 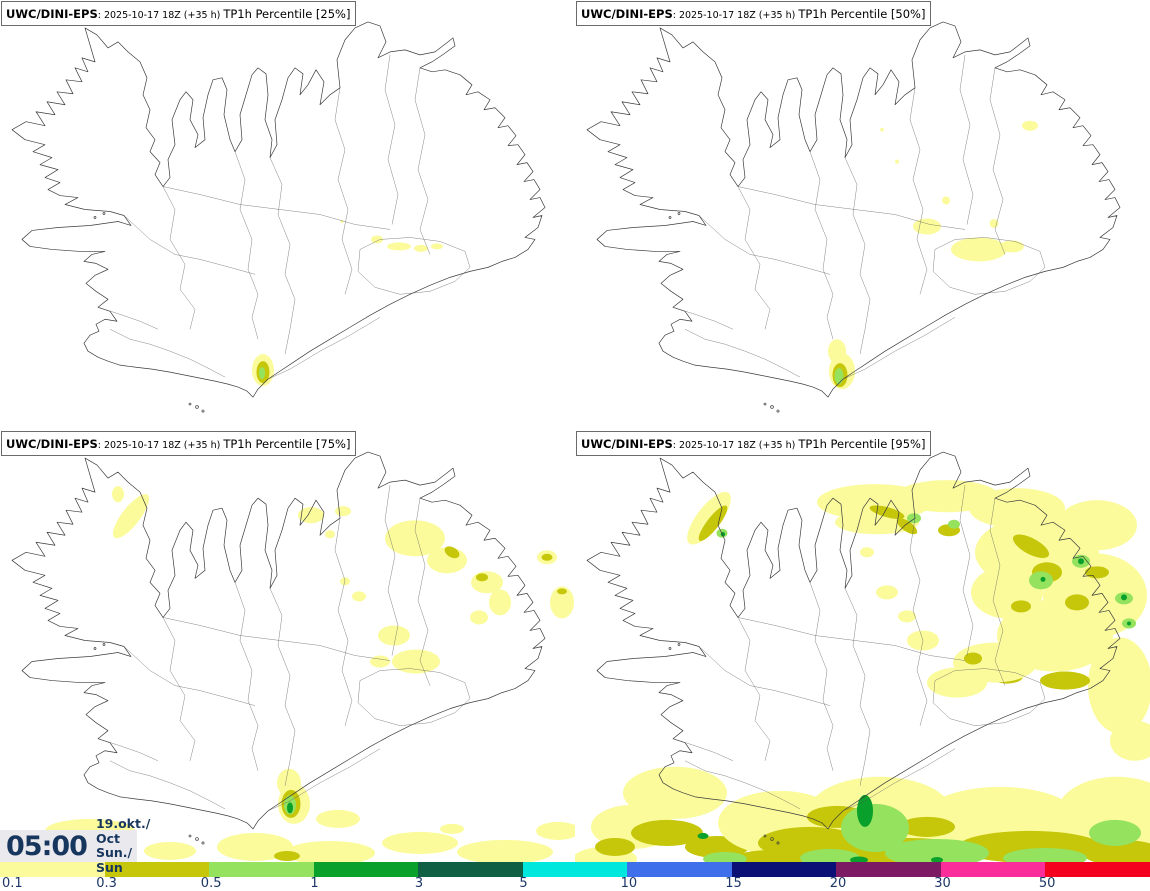 I want to click on colorbar-label: 5, so click(x=523, y=883).